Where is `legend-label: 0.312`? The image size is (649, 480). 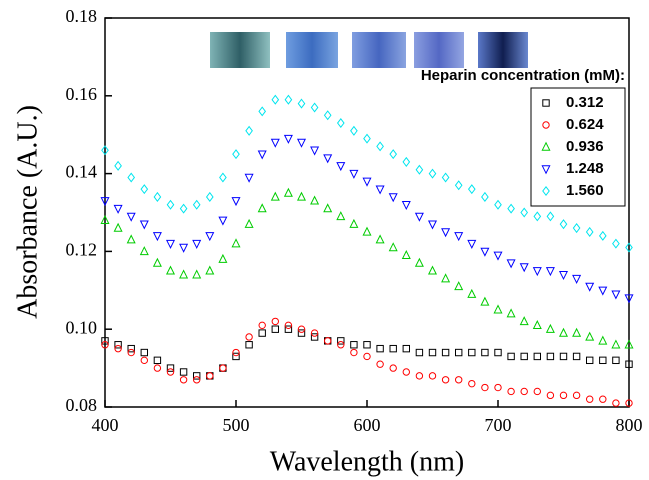 legend-label: 0.312 is located at coordinates (585, 102).